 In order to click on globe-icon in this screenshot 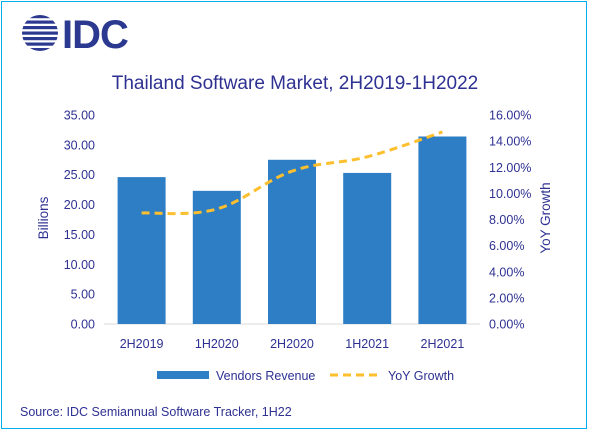, I will do `click(40, 33)`.